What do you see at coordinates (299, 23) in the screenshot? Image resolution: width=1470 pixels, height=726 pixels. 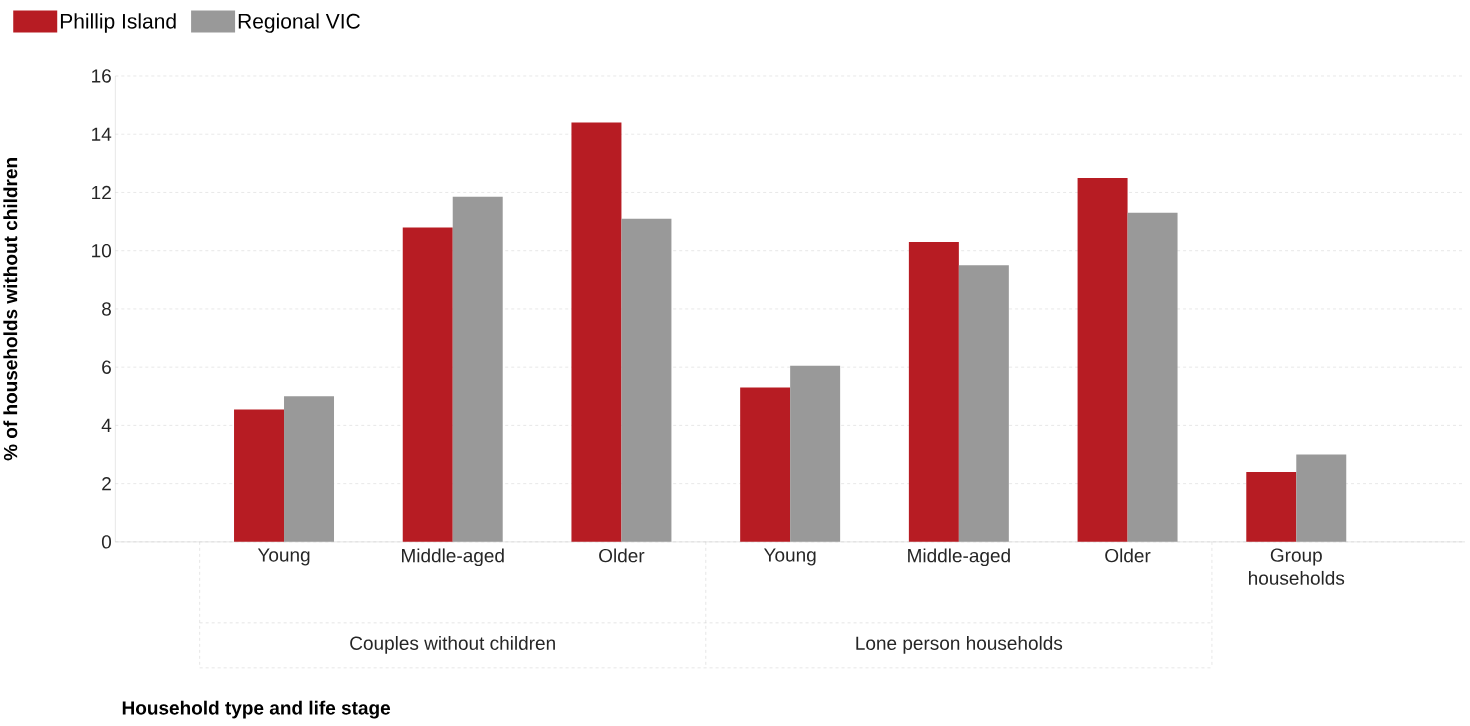 I see `legend-label: Regional VIC` at bounding box center [299, 23].